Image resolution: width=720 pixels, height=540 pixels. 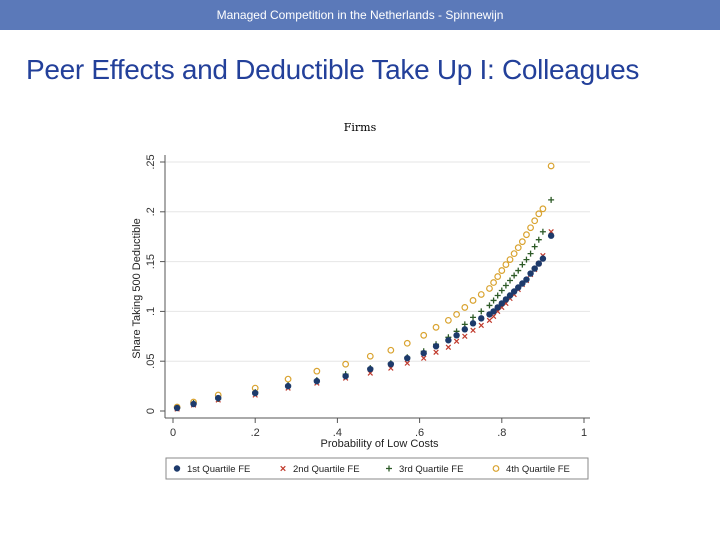 I want to click on legend-label-3: 3rd Quartile FE, so click(x=431, y=469).